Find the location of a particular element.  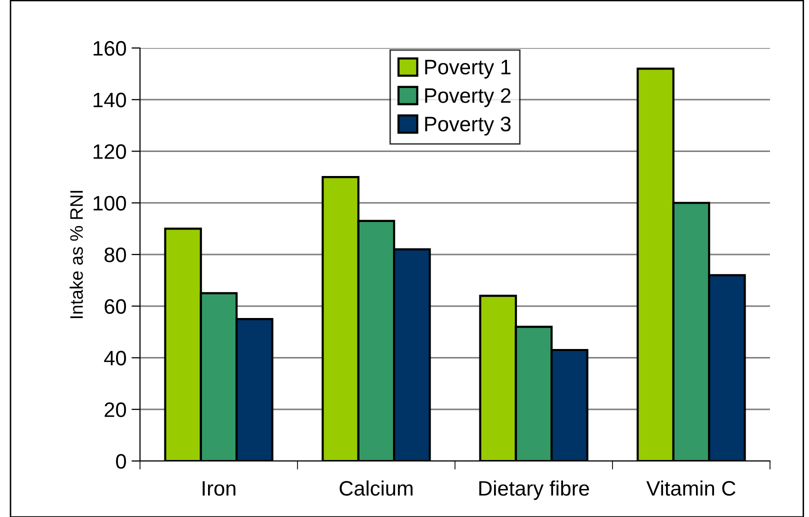

y-tick-label: 140 is located at coordinates (110, 100).